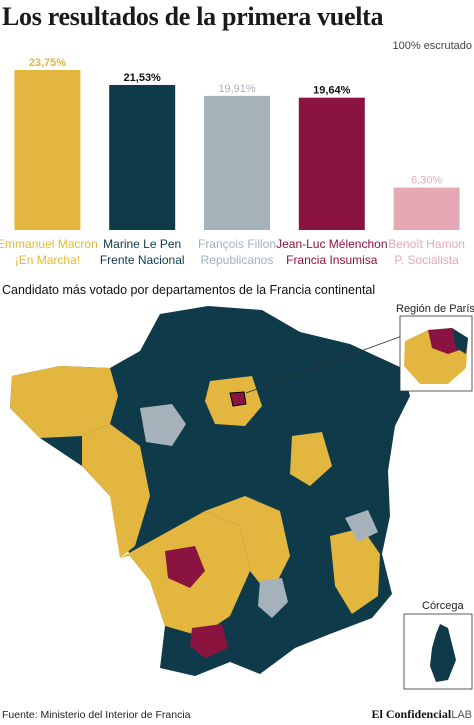  What do you see at coordinates (143, 78) in the screenshot?
I see `bar-value-label-1: 21,53%` at bounding box center [143, 78].